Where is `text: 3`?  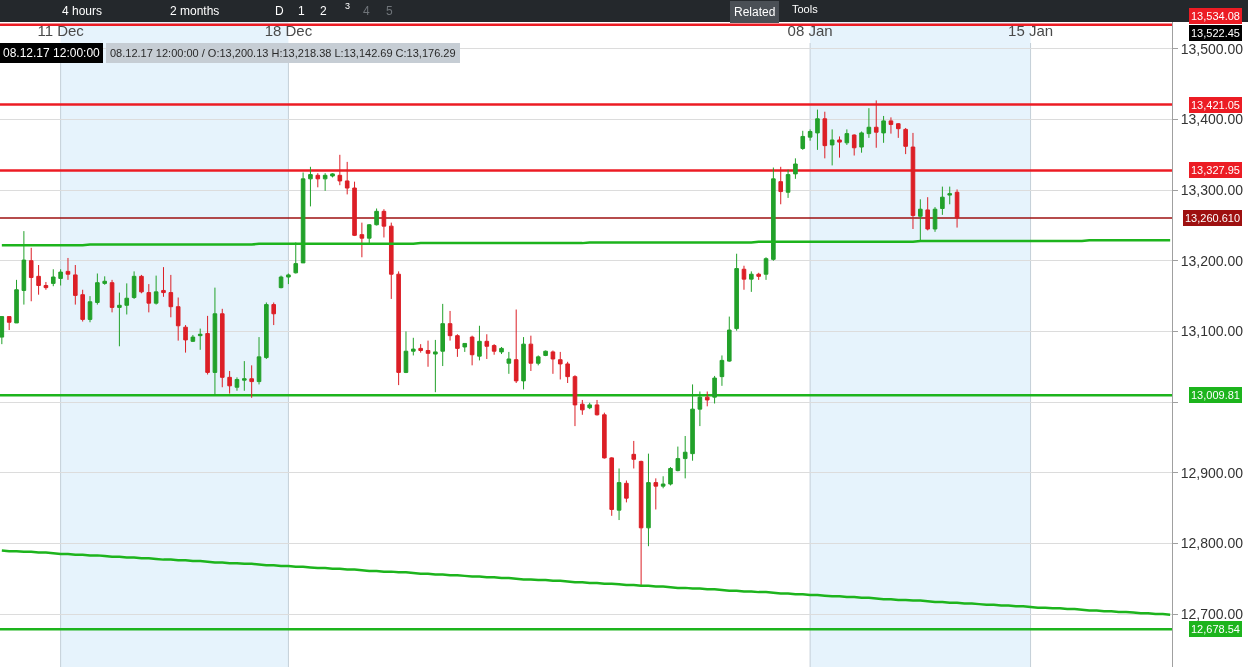
text: 3 is located at coordinates (348, 6).